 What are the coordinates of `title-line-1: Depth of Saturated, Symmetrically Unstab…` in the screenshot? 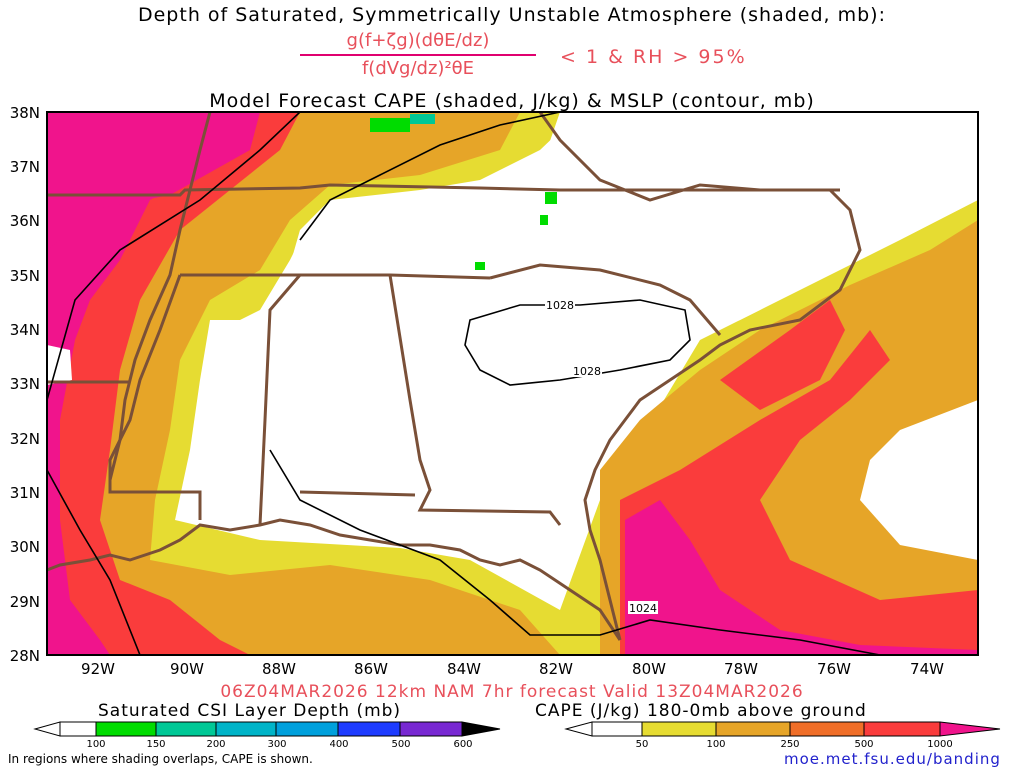 It's located at (511, 15).